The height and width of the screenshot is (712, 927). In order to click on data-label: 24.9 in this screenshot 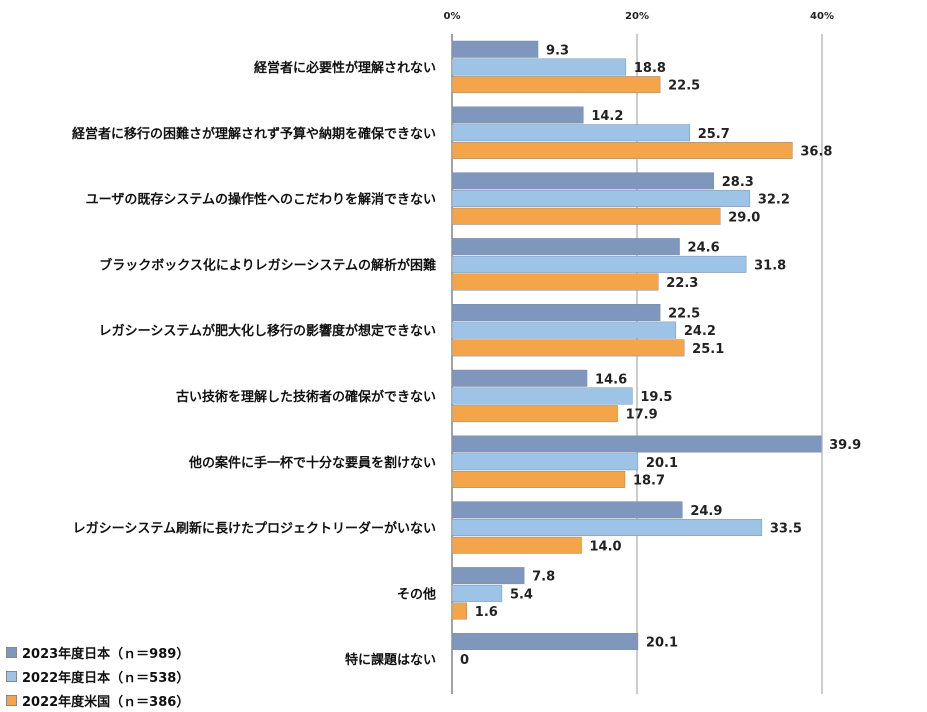, I will do `click(706, 511)`.